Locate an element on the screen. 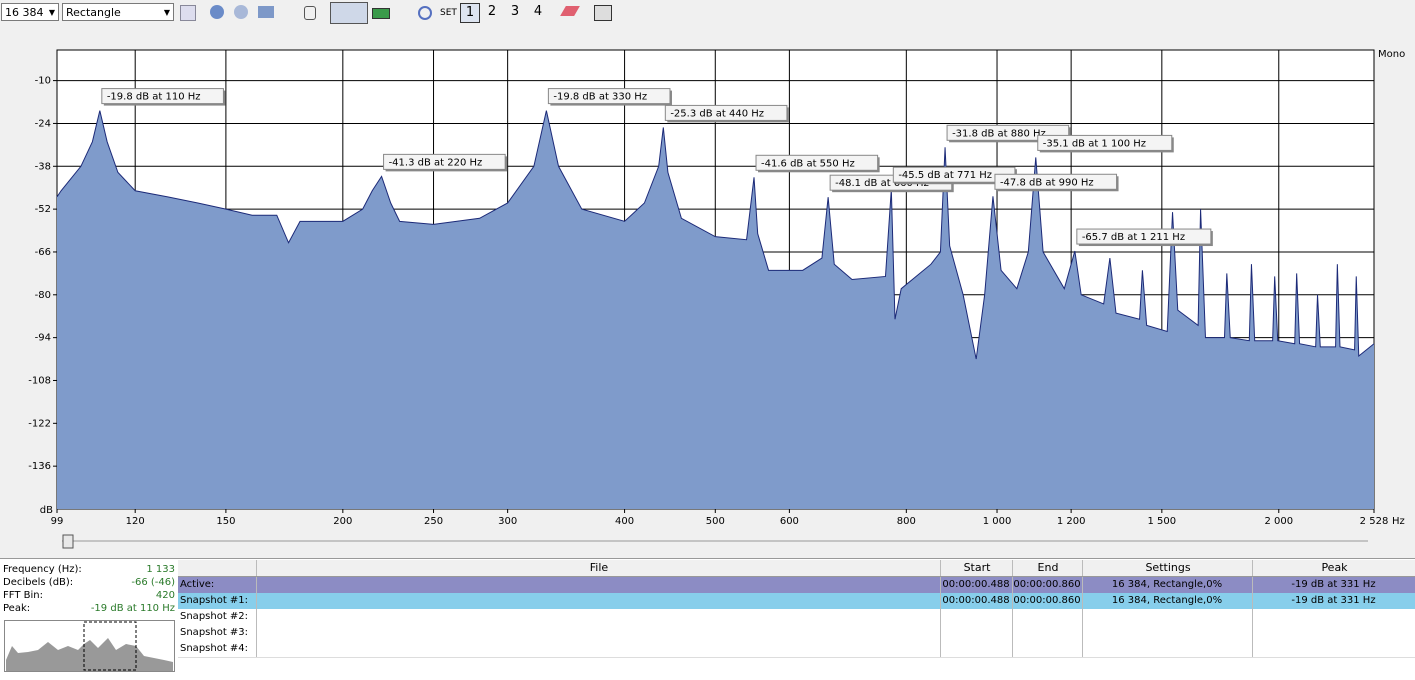  row-label: Snapshot #2: is located at coordinates (214, 616).